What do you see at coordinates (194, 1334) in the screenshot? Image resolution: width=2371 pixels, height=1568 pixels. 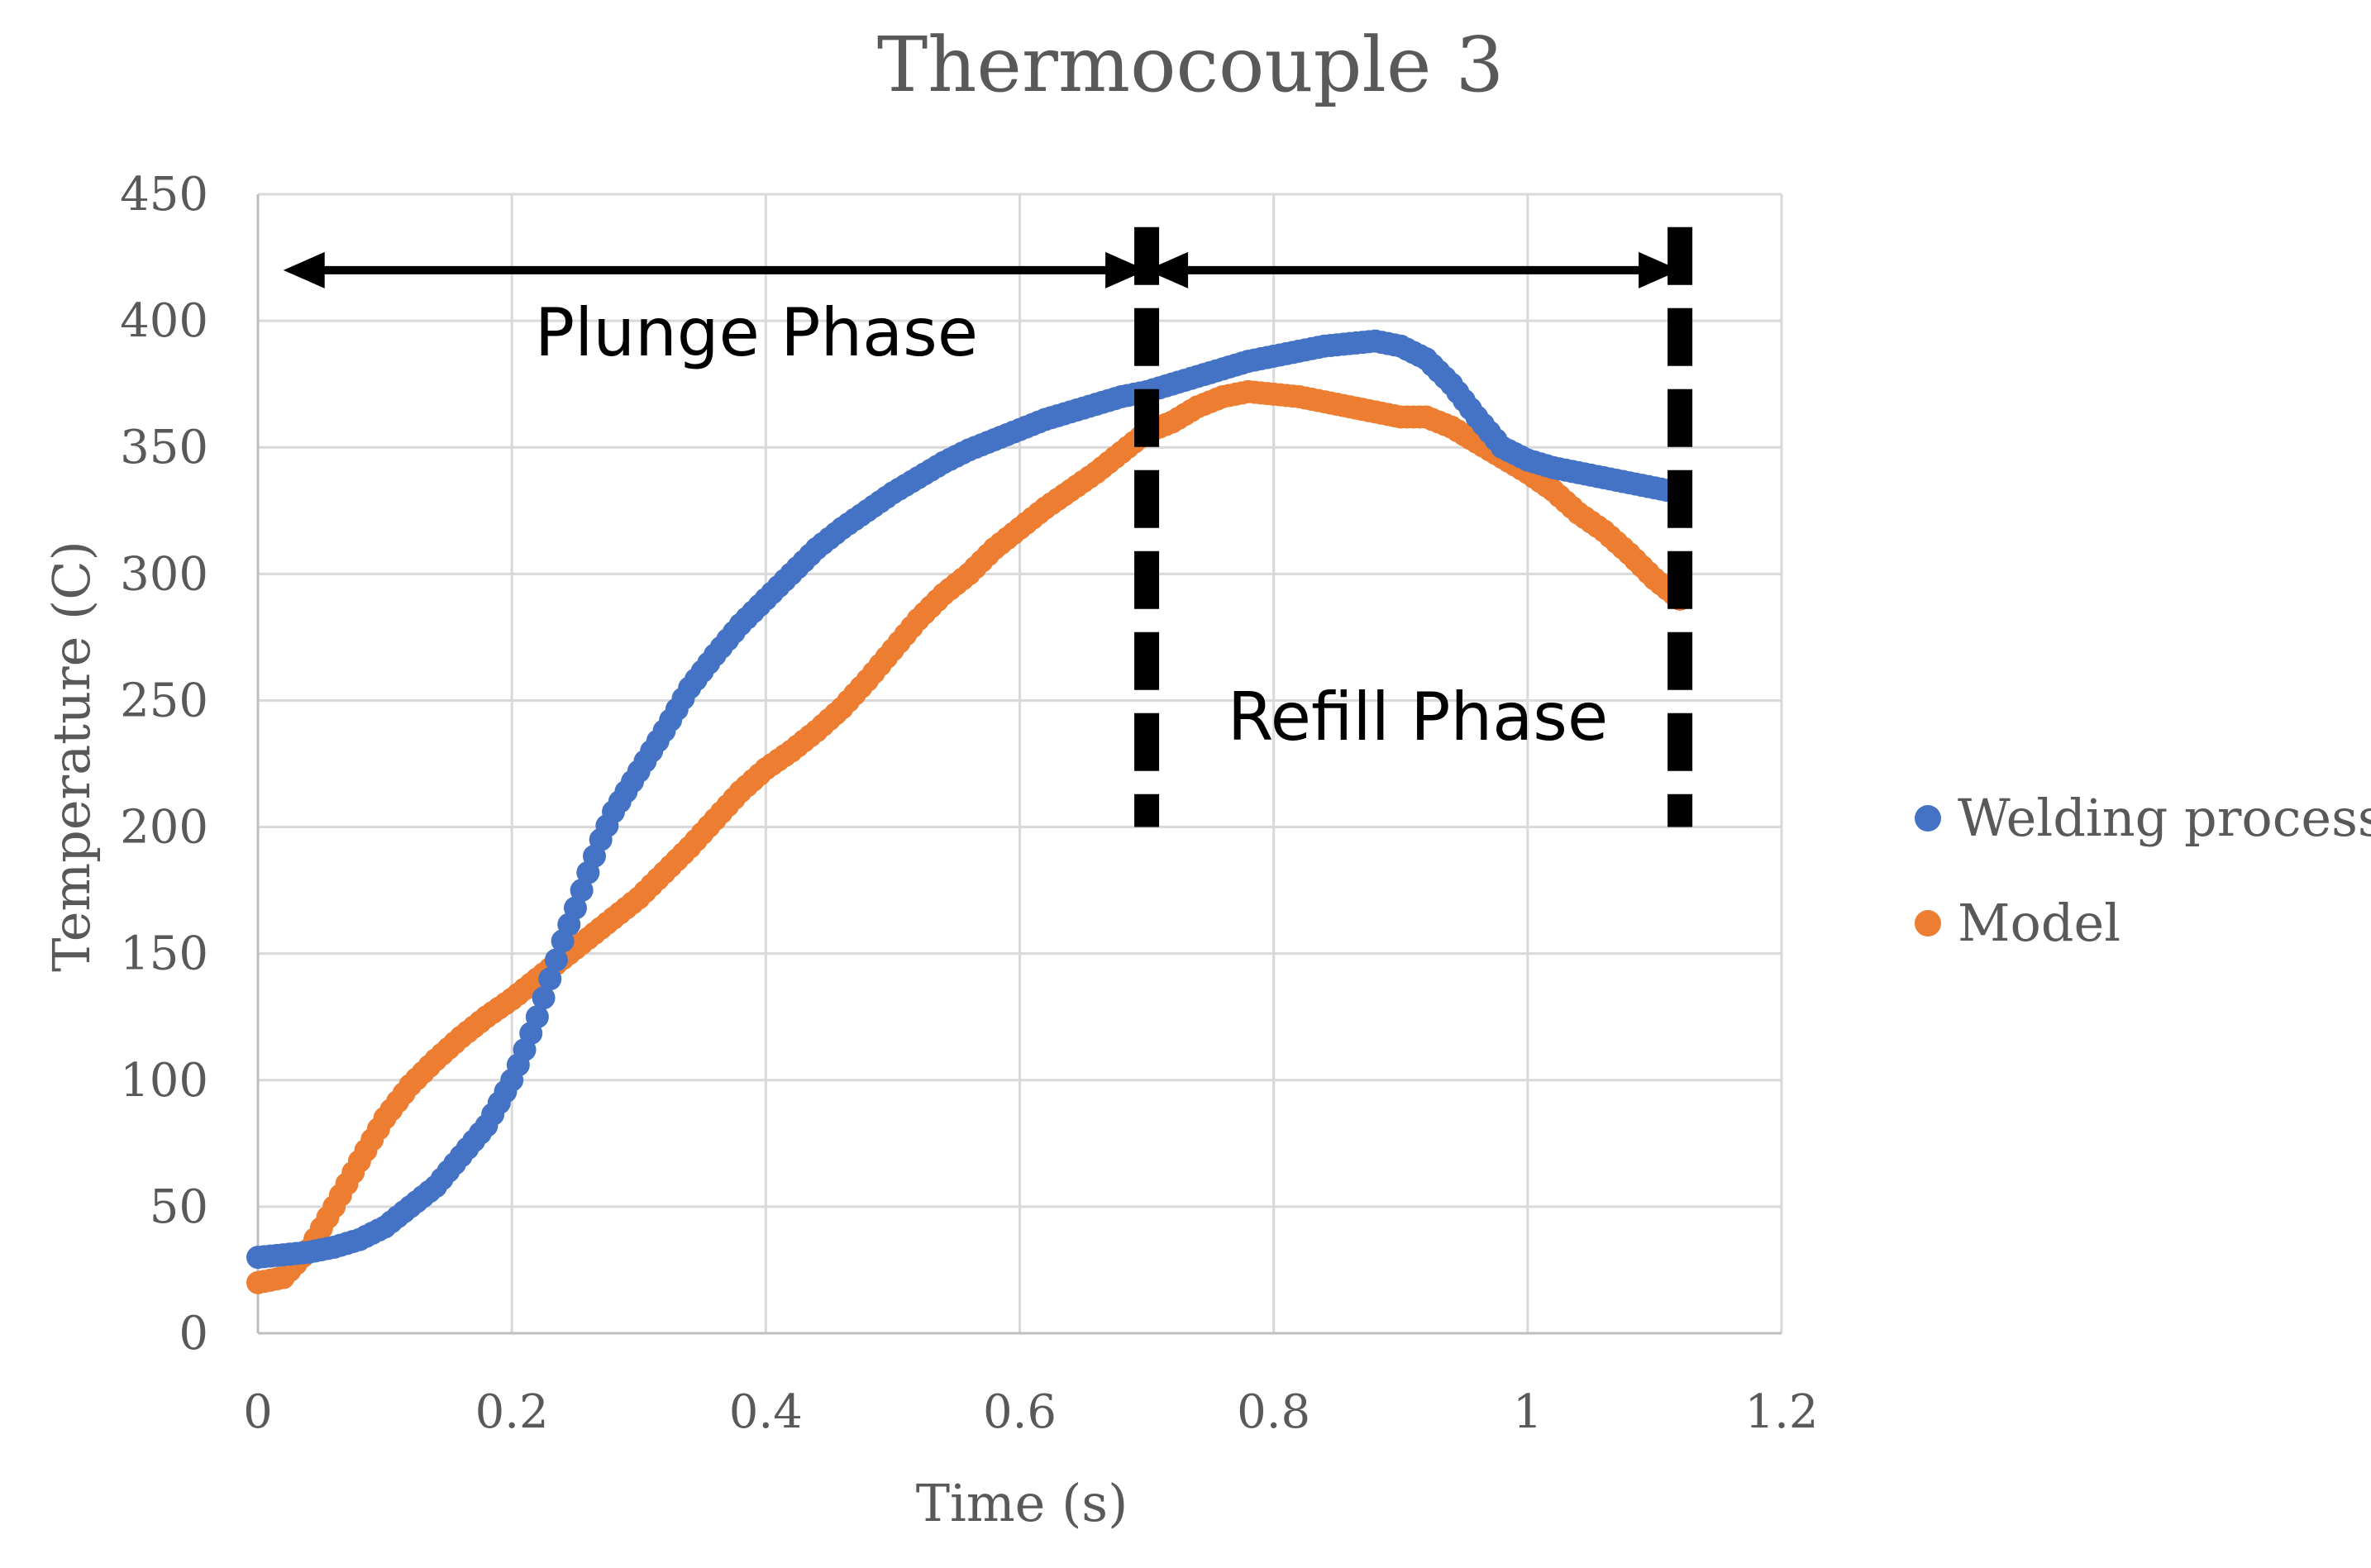 I see `y-tick-label: 0` at bounding box center [194, 1334].